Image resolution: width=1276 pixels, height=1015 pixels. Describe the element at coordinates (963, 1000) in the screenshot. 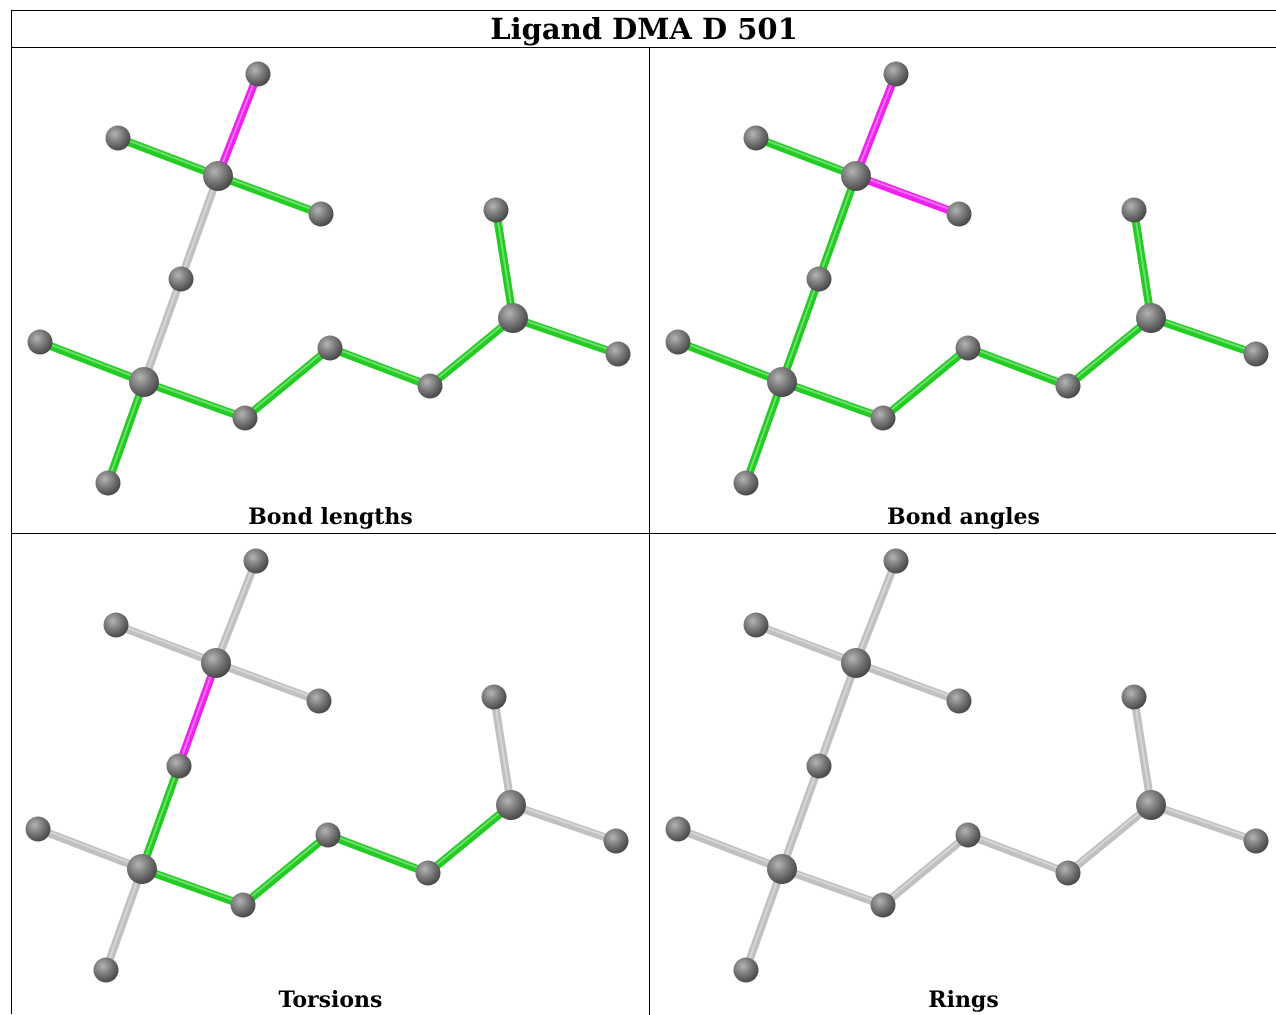

I see `panel-caption: Rings` at that location.